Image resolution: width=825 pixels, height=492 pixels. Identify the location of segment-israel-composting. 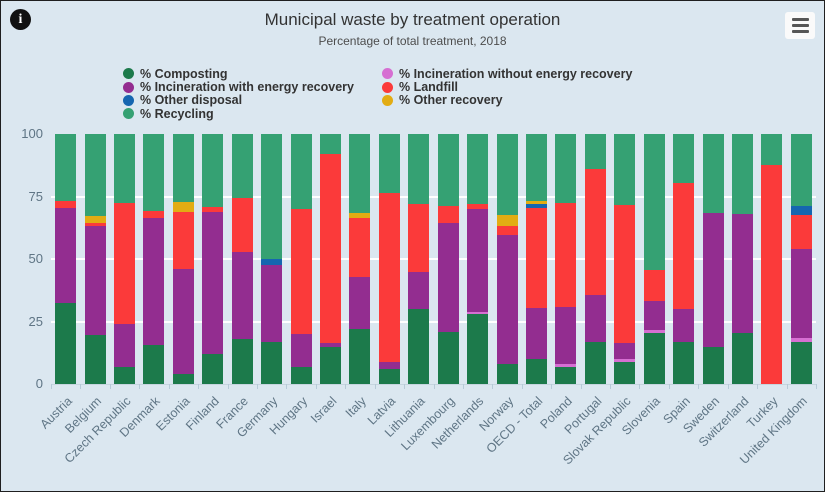
(331, 365).